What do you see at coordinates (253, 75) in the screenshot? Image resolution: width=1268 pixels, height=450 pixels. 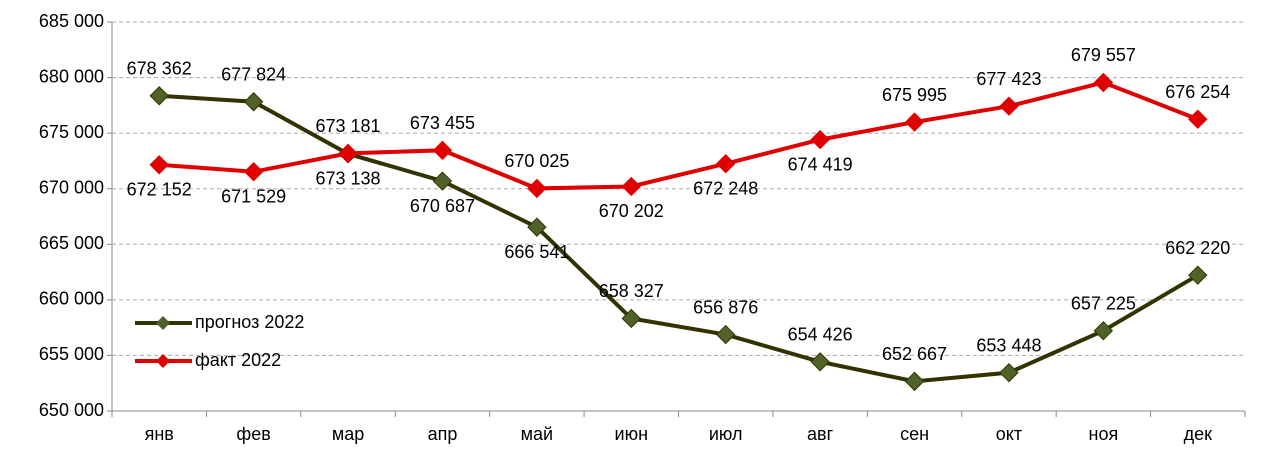 I see `data-label: 677 824` at bounding box center [253, 75].